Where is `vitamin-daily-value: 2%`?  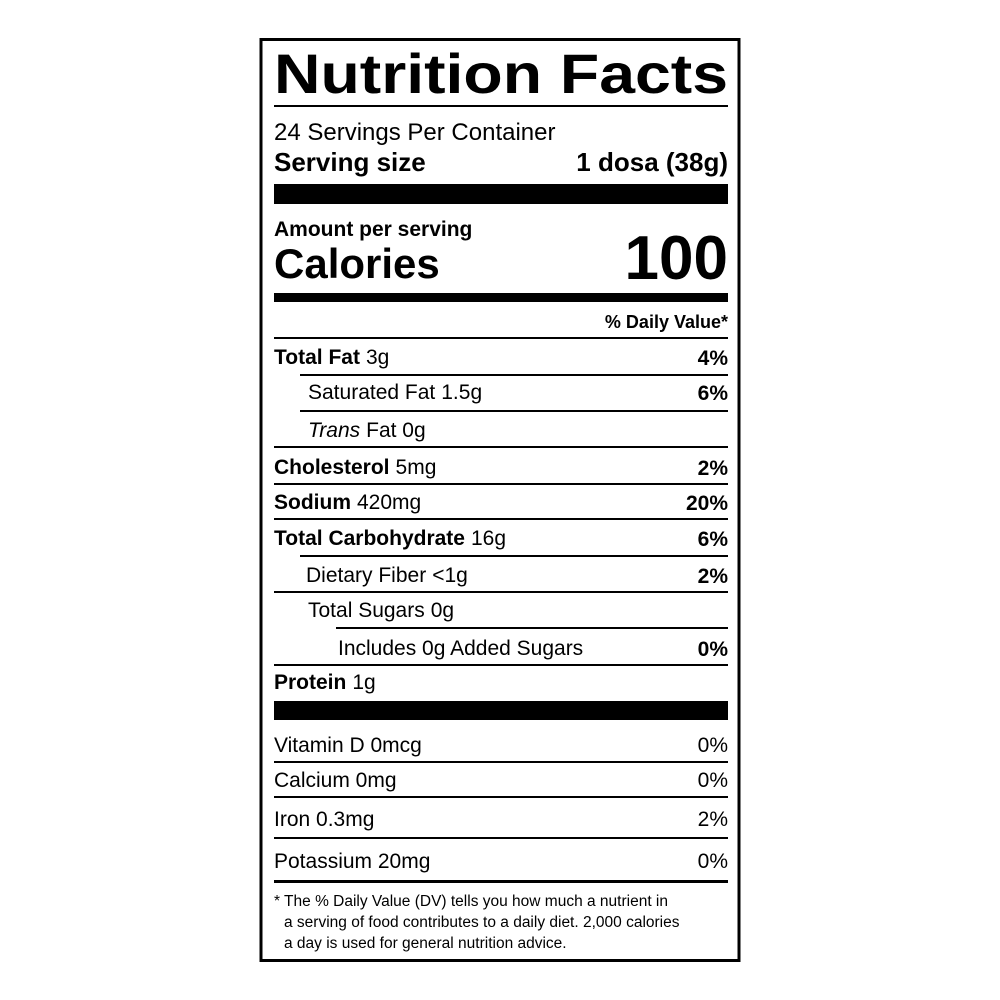 vitamin-daily-value: 2% is located at coordinates (713, 819).